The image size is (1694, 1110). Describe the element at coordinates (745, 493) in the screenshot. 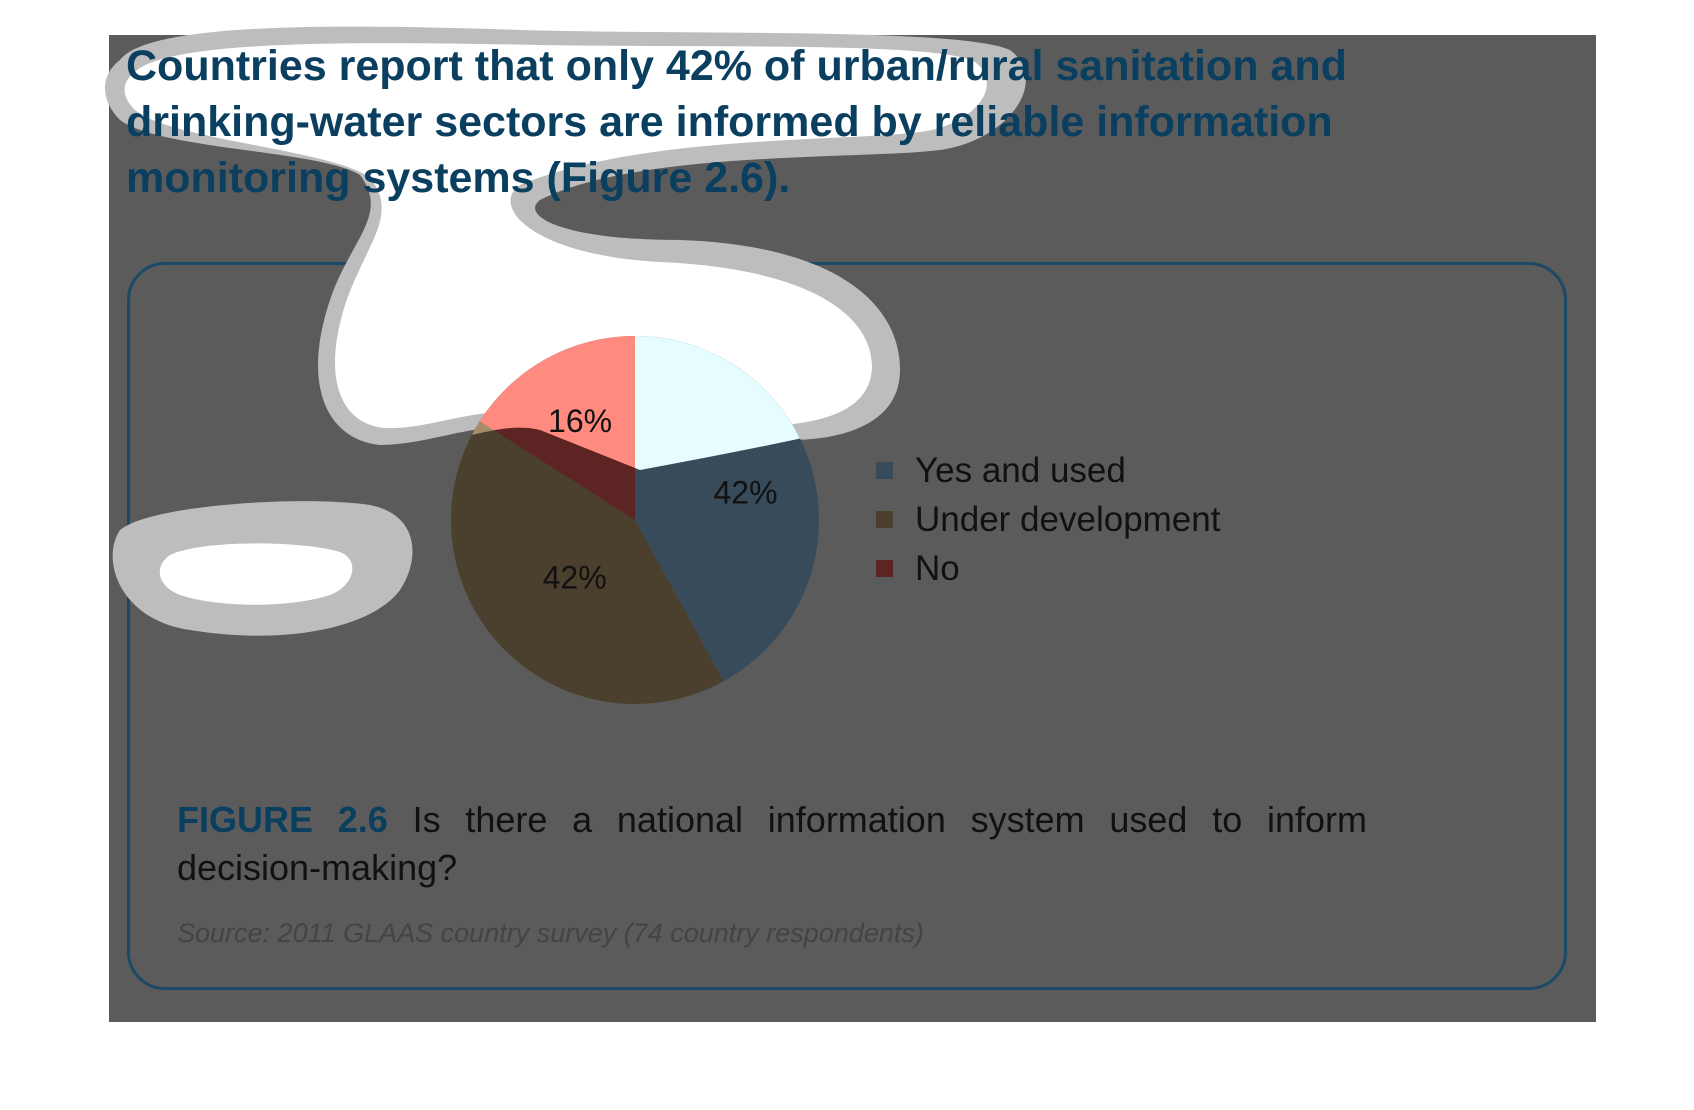

I see `data-label-yes-and-used: 42%` at that location.